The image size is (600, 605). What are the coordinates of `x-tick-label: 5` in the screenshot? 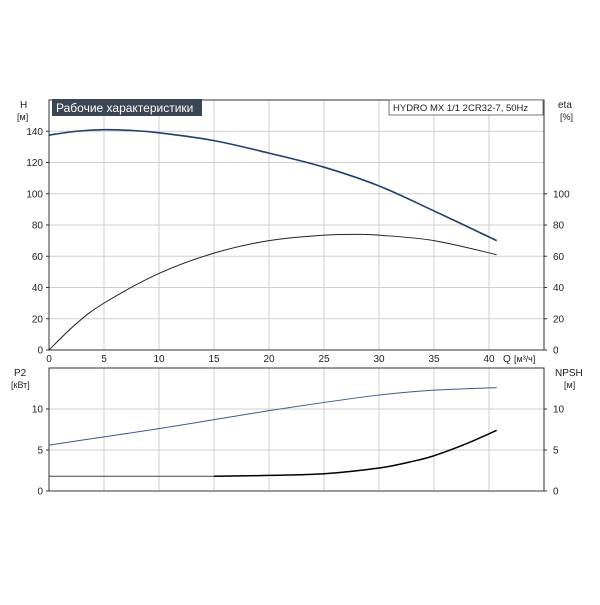 It's located at (104, 359).